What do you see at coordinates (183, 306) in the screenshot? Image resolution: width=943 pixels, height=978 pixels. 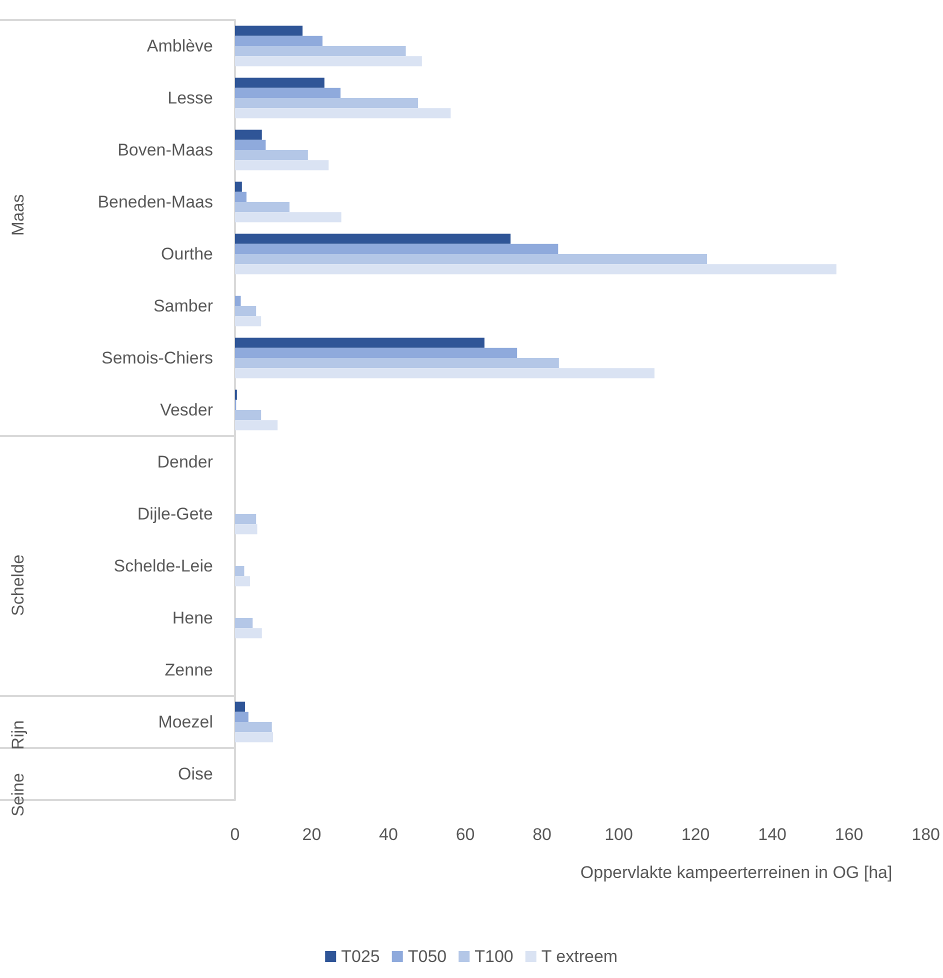 I see `y-tick-label: Samber` at bounding box center [183, 306].